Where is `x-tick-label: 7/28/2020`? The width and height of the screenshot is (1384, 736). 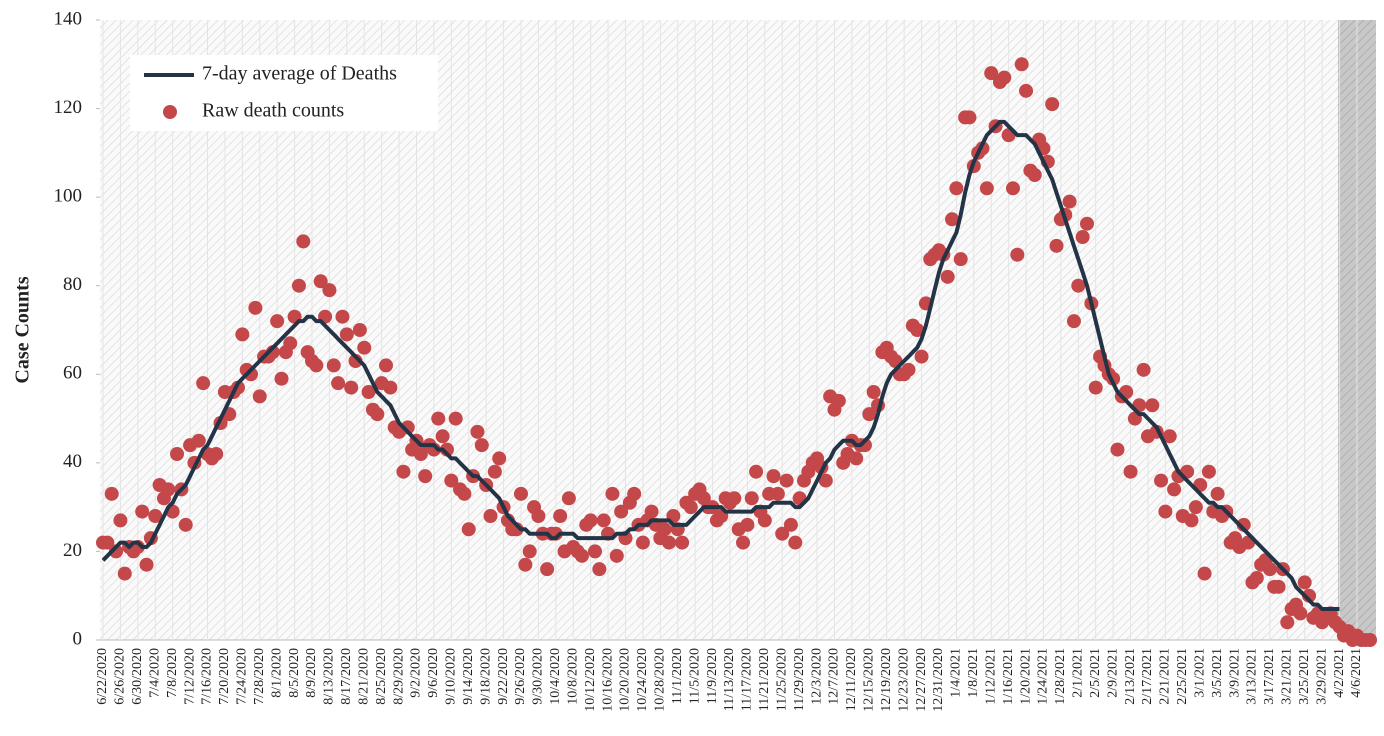
x-tick-label: 7/28/2020 is located at coordinates (259, 676).